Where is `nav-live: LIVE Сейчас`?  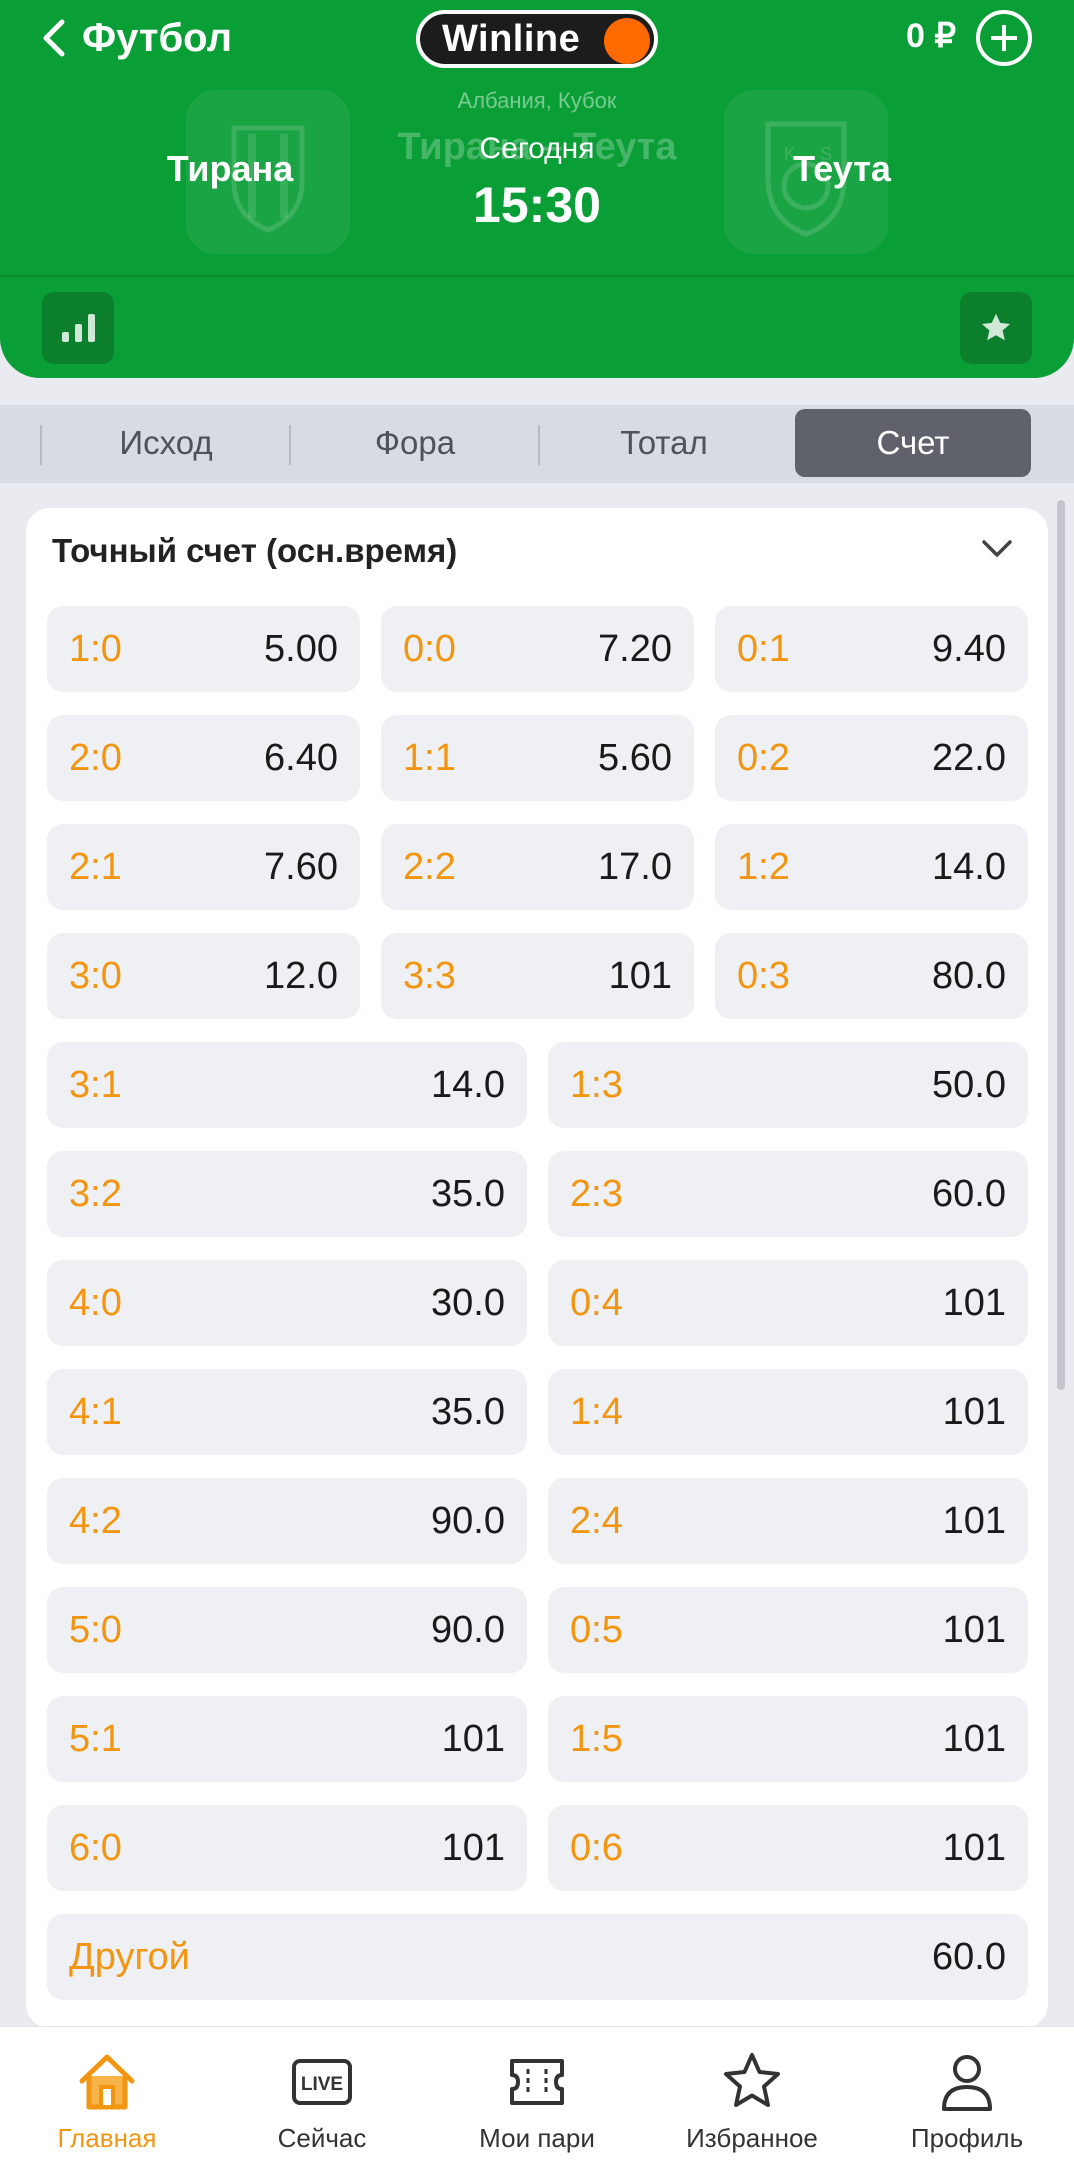
nav-live: LIVE Сейчас is located at coordinates (322, 2093).